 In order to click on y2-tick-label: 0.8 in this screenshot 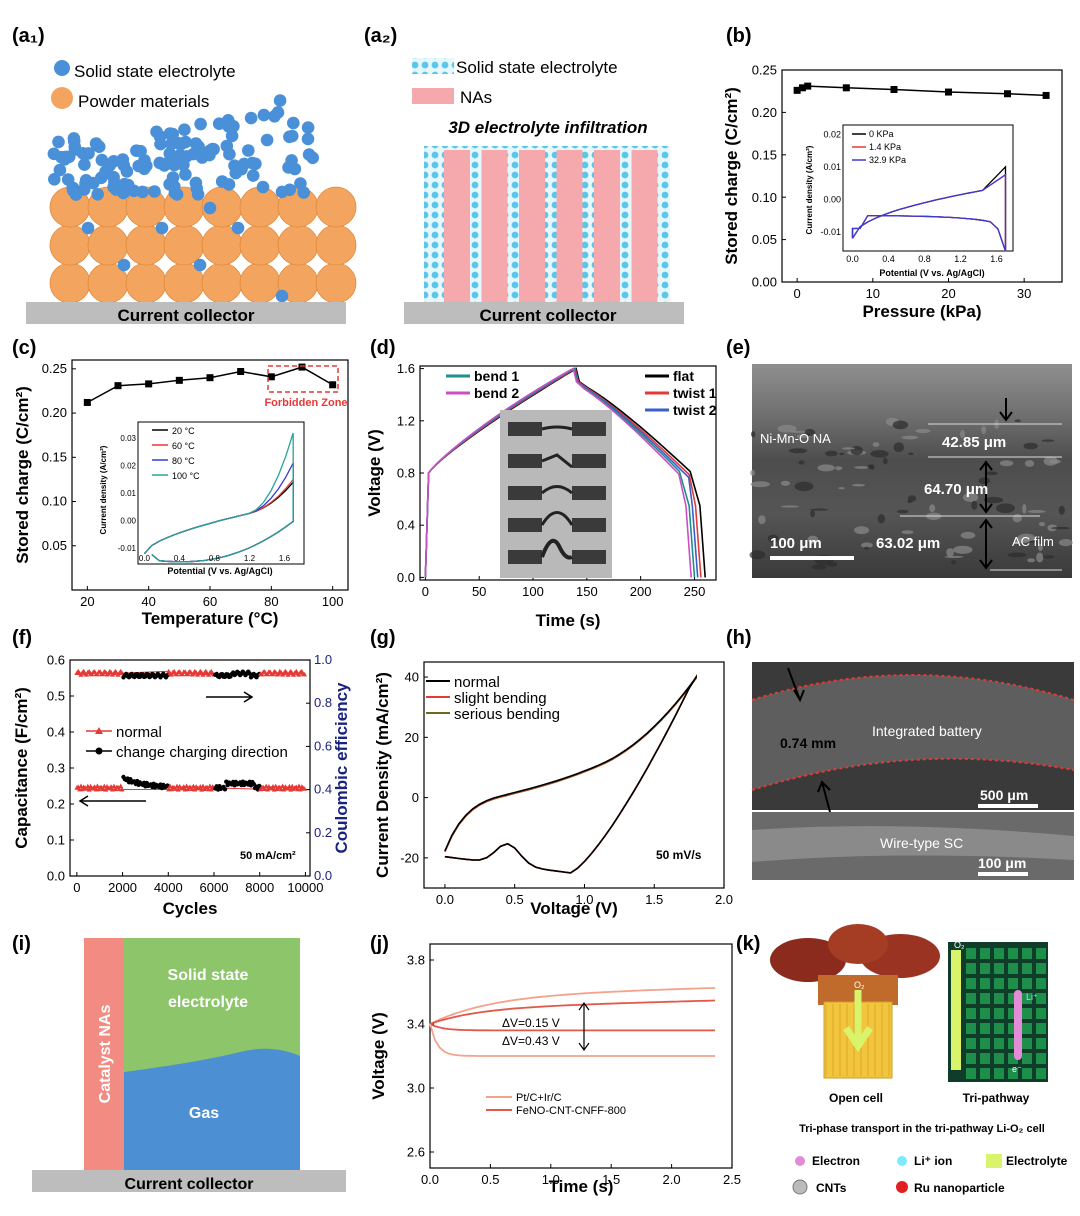, I will do `click(323, 702)`.